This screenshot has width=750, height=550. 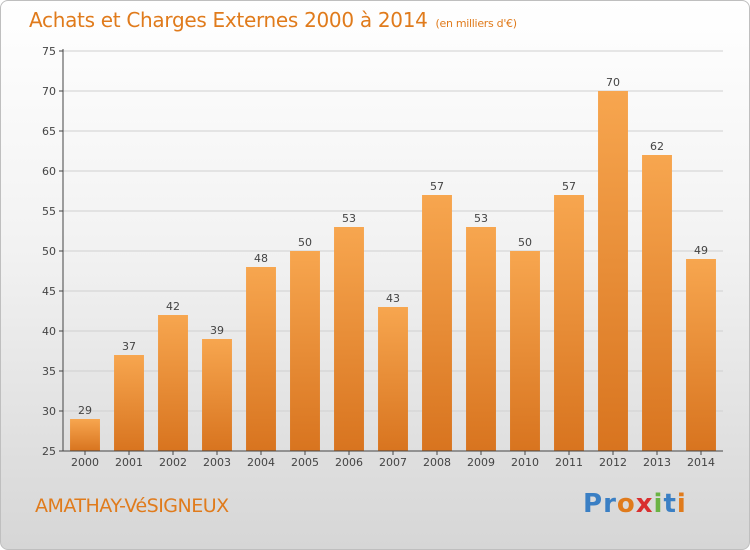 What do you see at coordinates (129, 346) in the screenshot?
I see `bar-value-label: 37` at bounding box center [129, 346].